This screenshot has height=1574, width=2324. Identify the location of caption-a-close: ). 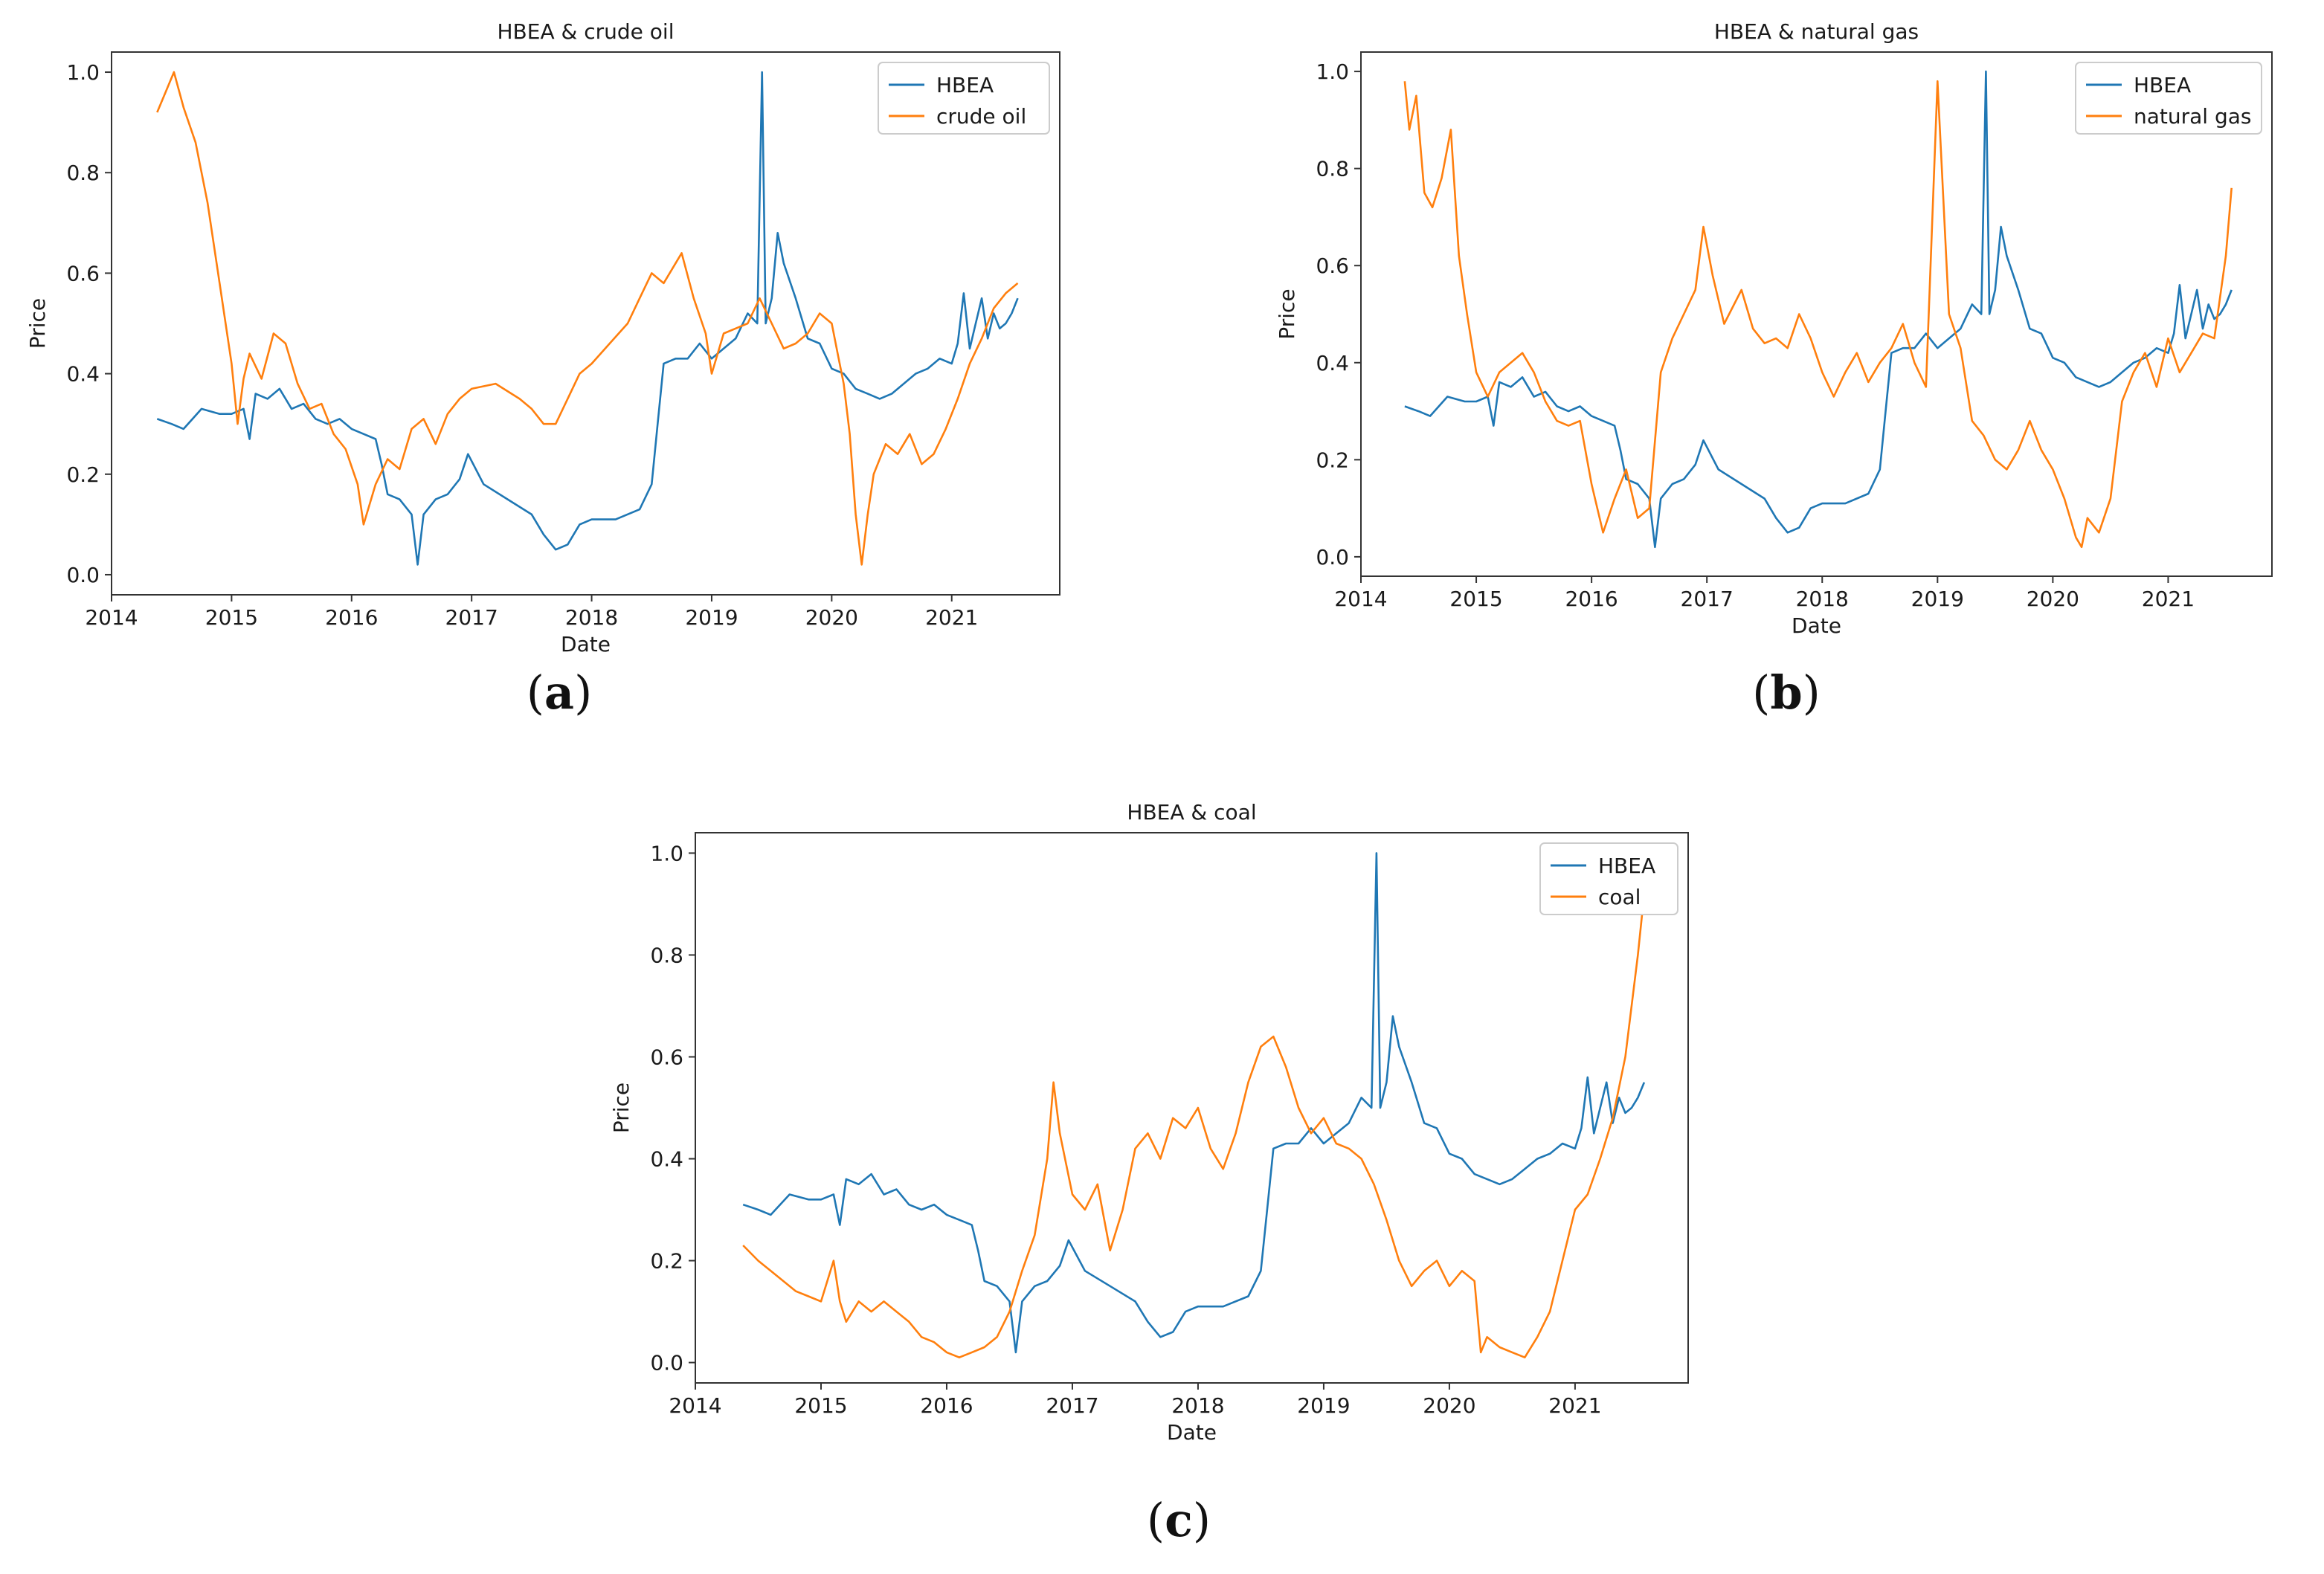
(583, 692).